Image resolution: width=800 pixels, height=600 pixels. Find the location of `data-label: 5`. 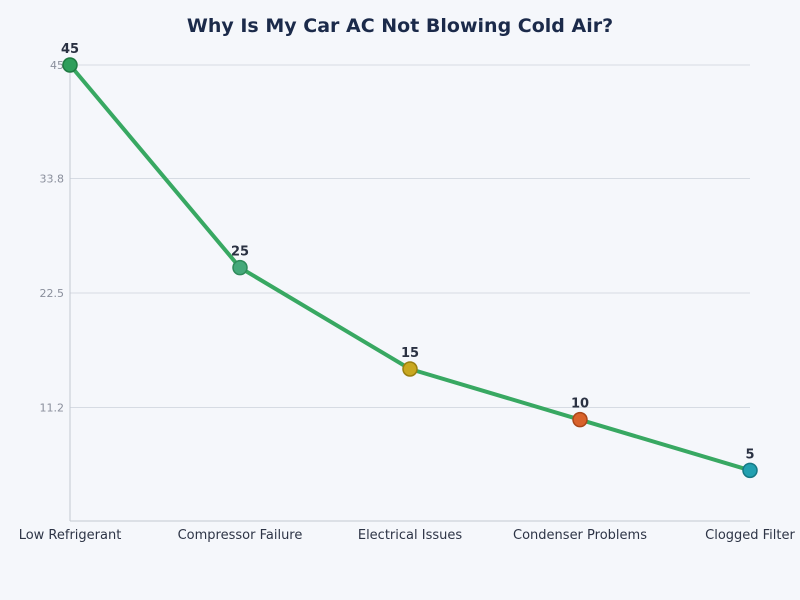

data-label: 5 is located at coordinates (749, 454).